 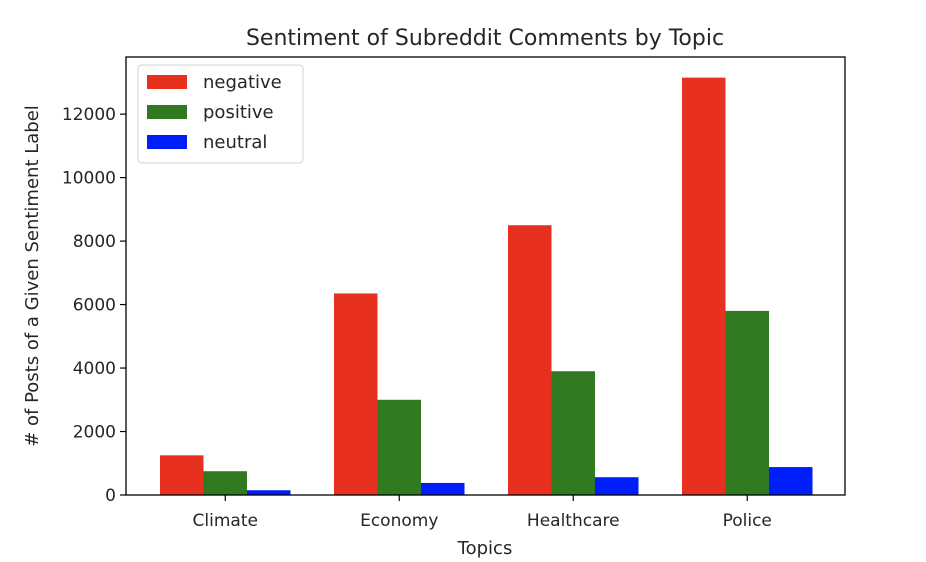 What do you see at coordinates (573, 433) in the screenshot?
I see `bar-positive-healthcare` at bounding box center [573, 433].